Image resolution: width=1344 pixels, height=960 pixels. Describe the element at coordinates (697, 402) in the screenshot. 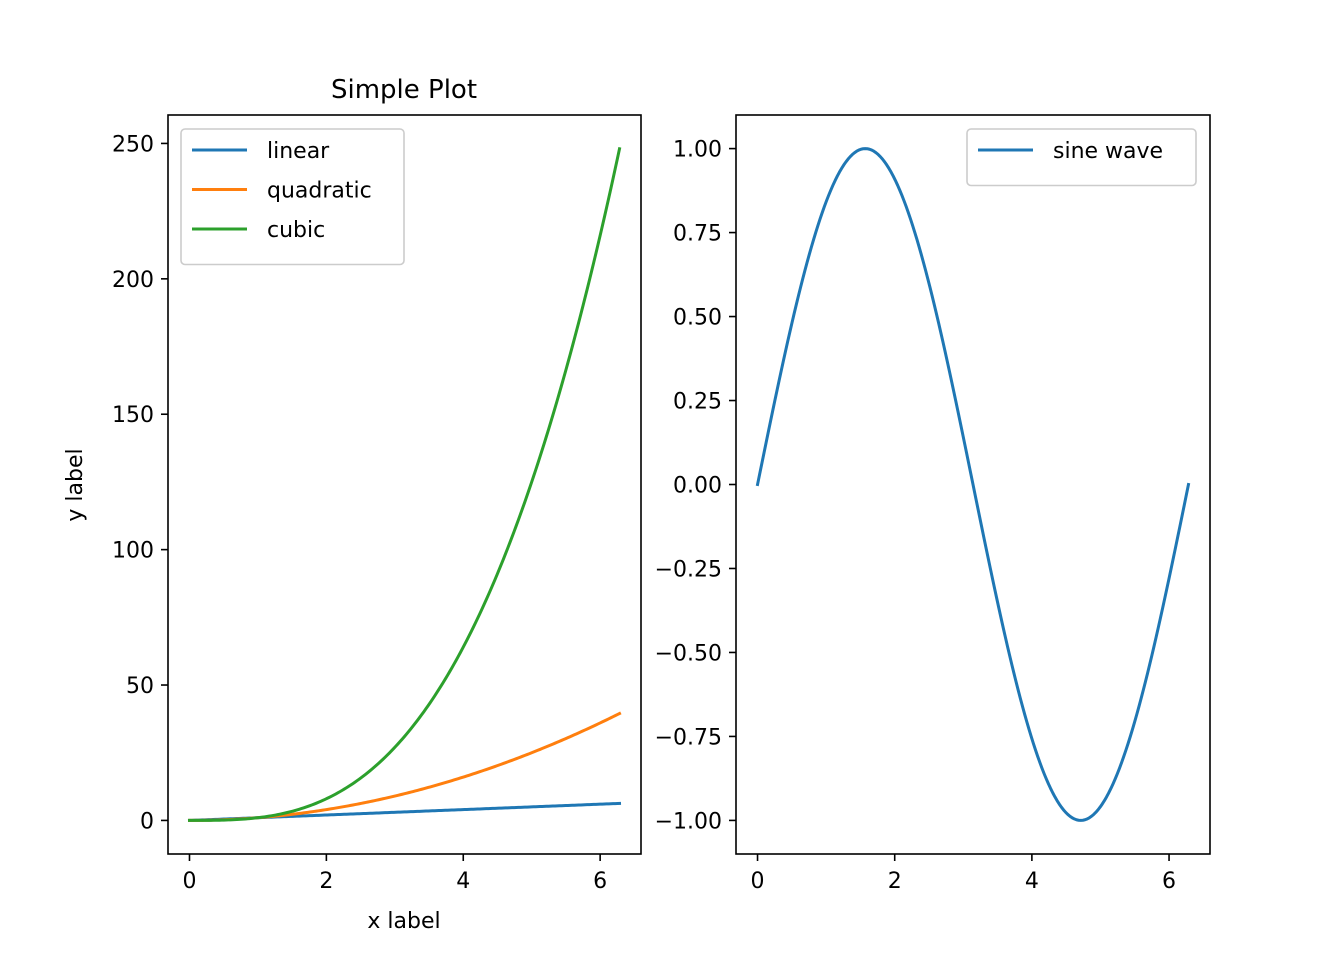

I see `y-tick-label: 0.25` at that location.